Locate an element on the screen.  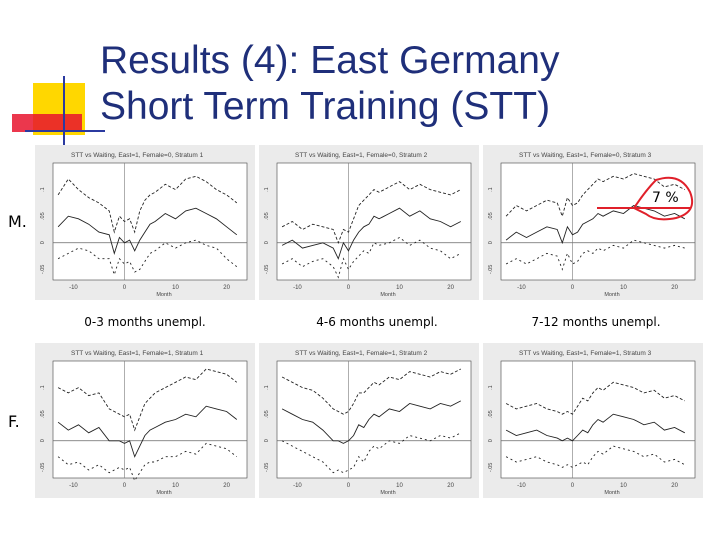
title-line-2: Short Term Training (STT) is located at coordinates (325, 106).